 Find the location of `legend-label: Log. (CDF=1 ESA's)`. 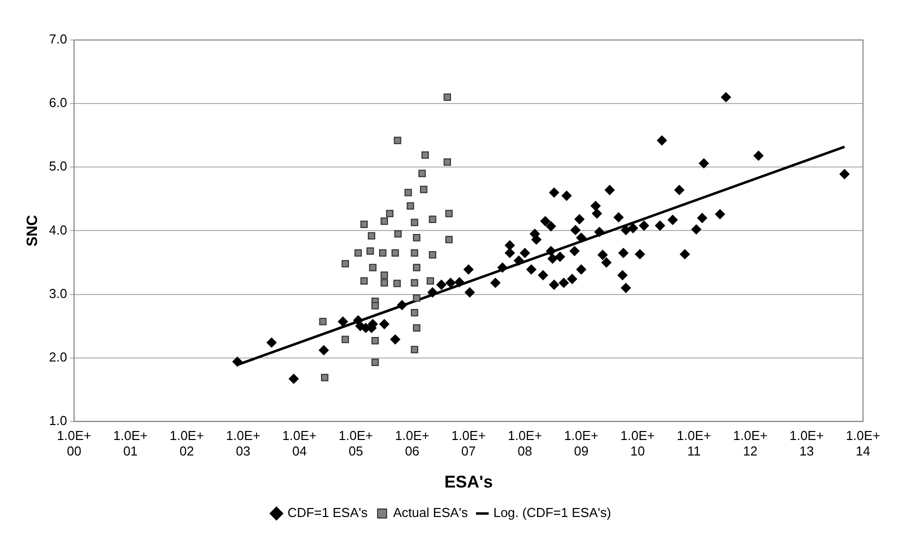

legend-label: Log. (CDF=1 ESA's) is located at coordinates (552, 512).